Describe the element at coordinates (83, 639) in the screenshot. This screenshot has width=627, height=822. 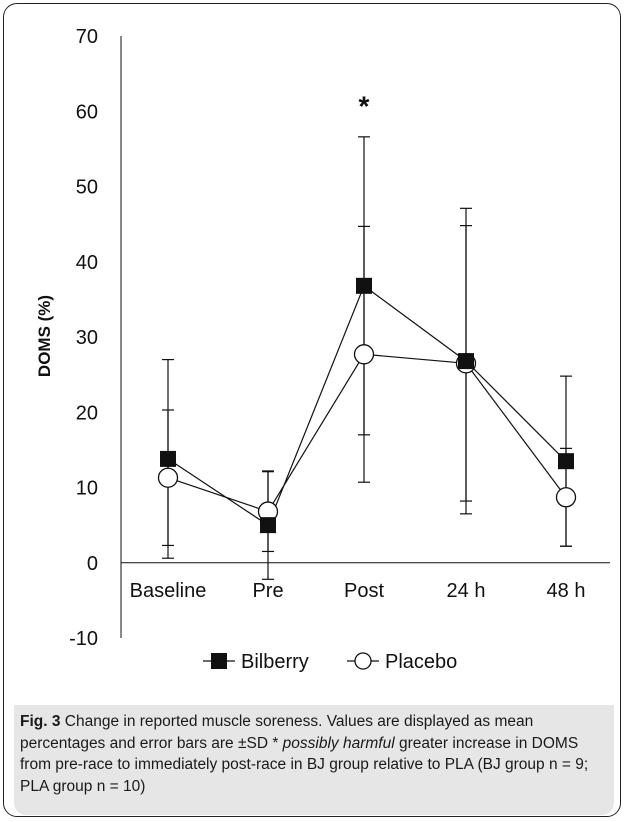
I see `y-tick-label: -10` at that location.